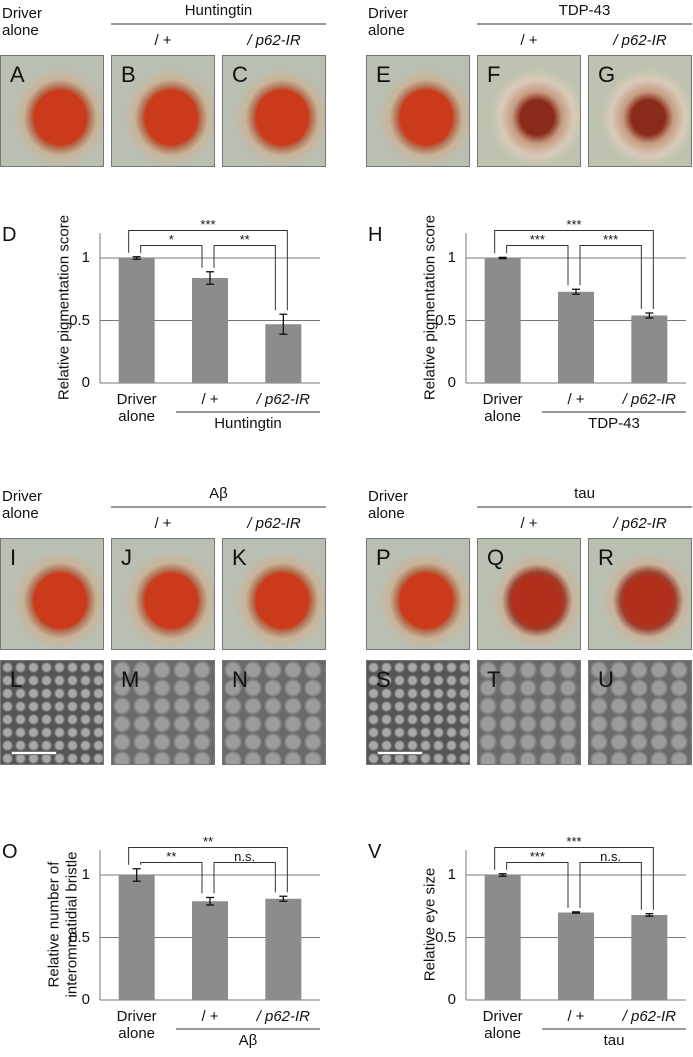  Describe the element at coordinates (418, 594) in the screenshot. I see `eye-photo: P` at that location.